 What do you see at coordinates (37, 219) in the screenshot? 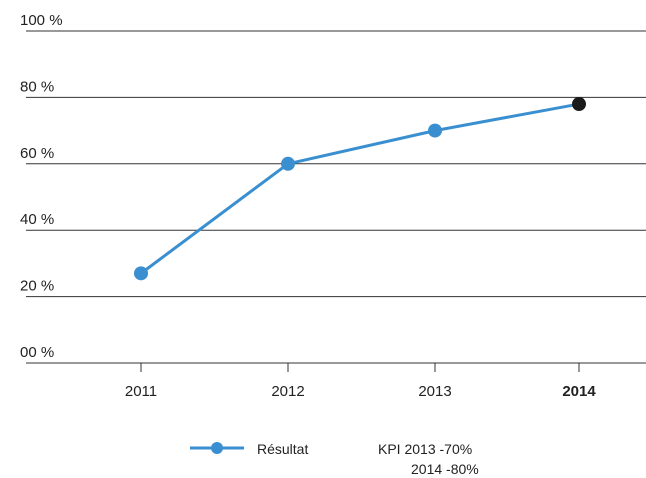
I see `y-tick-label: 40 %` at bounding box center [37, 219].